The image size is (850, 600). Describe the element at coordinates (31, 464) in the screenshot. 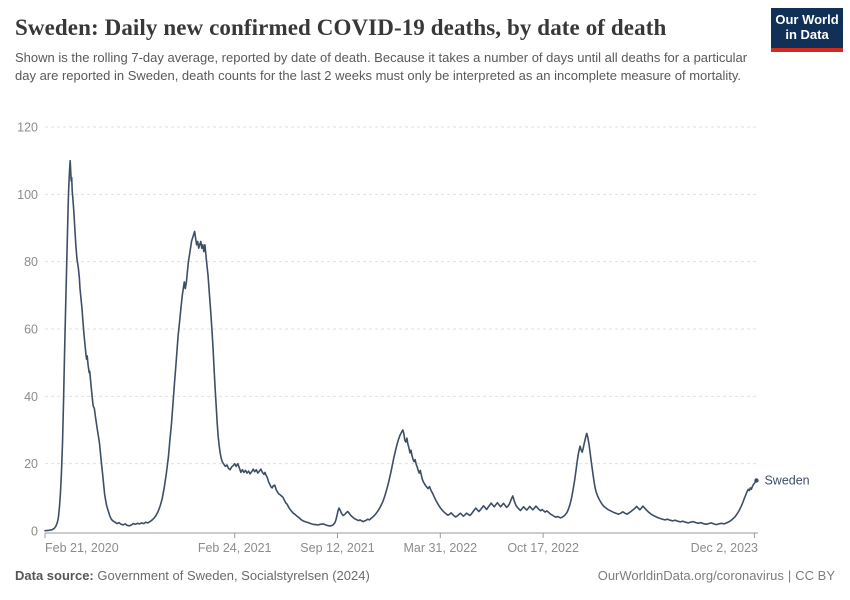

I see `y-tick-label-20: 20` at that location.